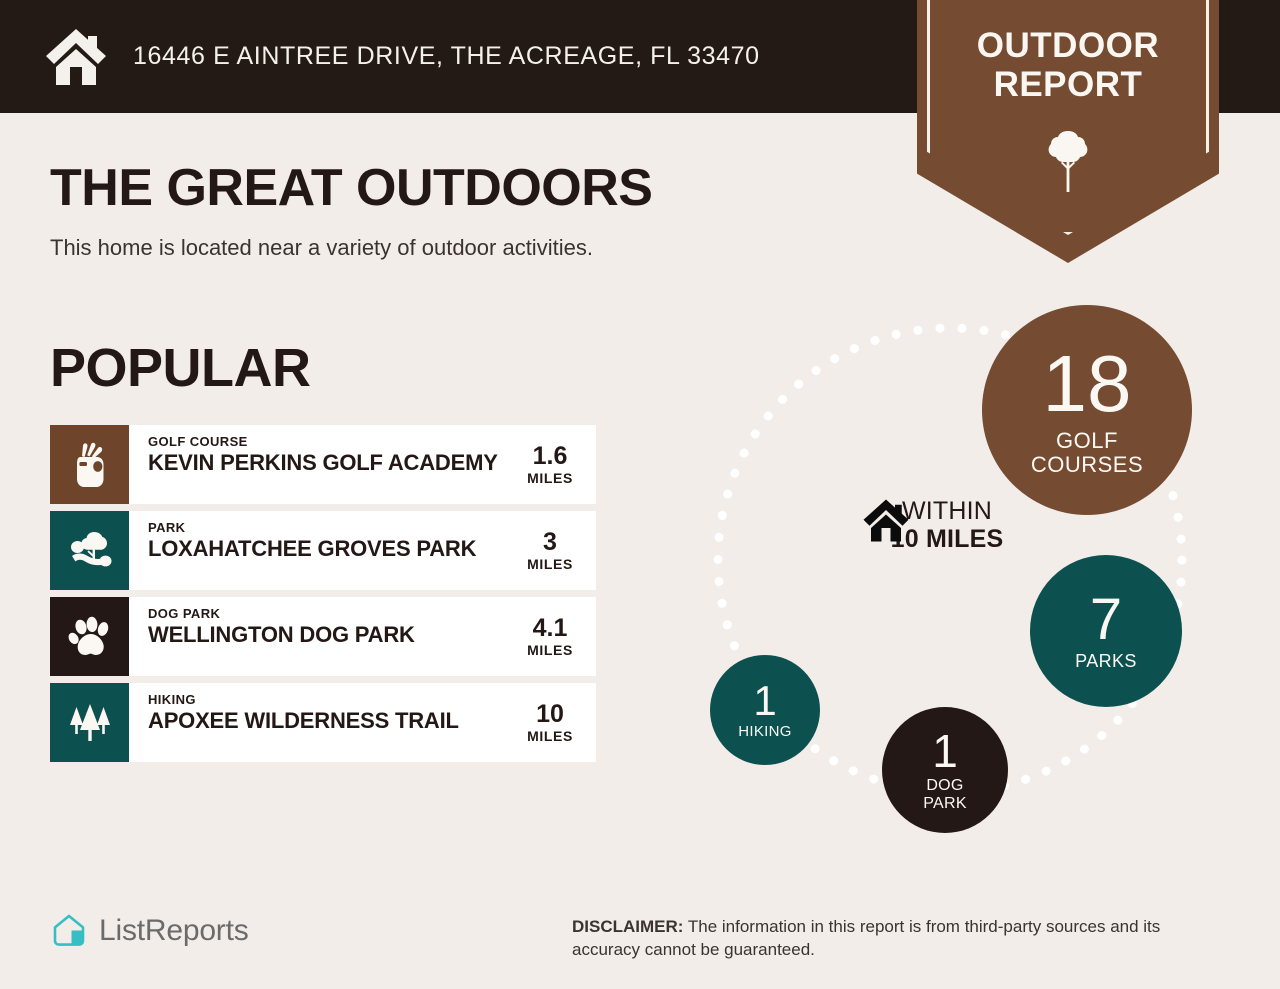  I want to click on list-item-body: GOLF COURSE KEVIN PERKINS GOLF ACADEMY, so click(316, 464).